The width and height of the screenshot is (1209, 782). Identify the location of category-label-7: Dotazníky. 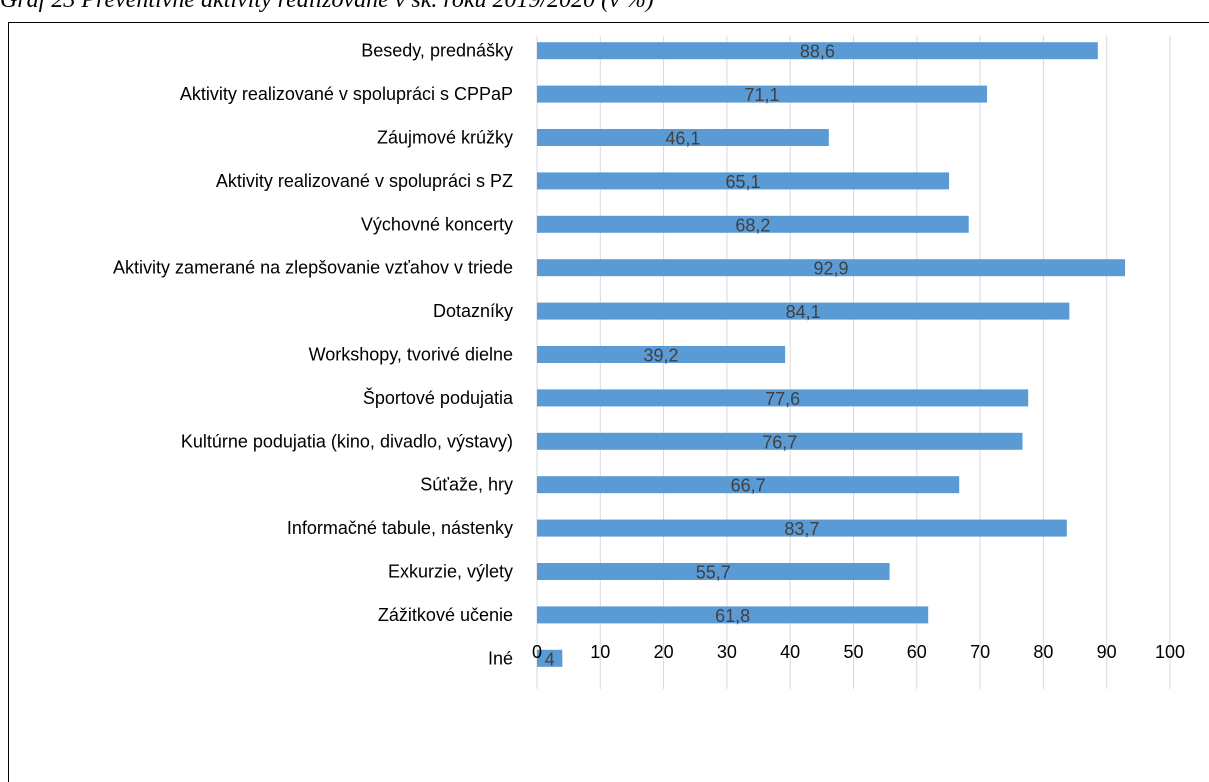
(473, 311).